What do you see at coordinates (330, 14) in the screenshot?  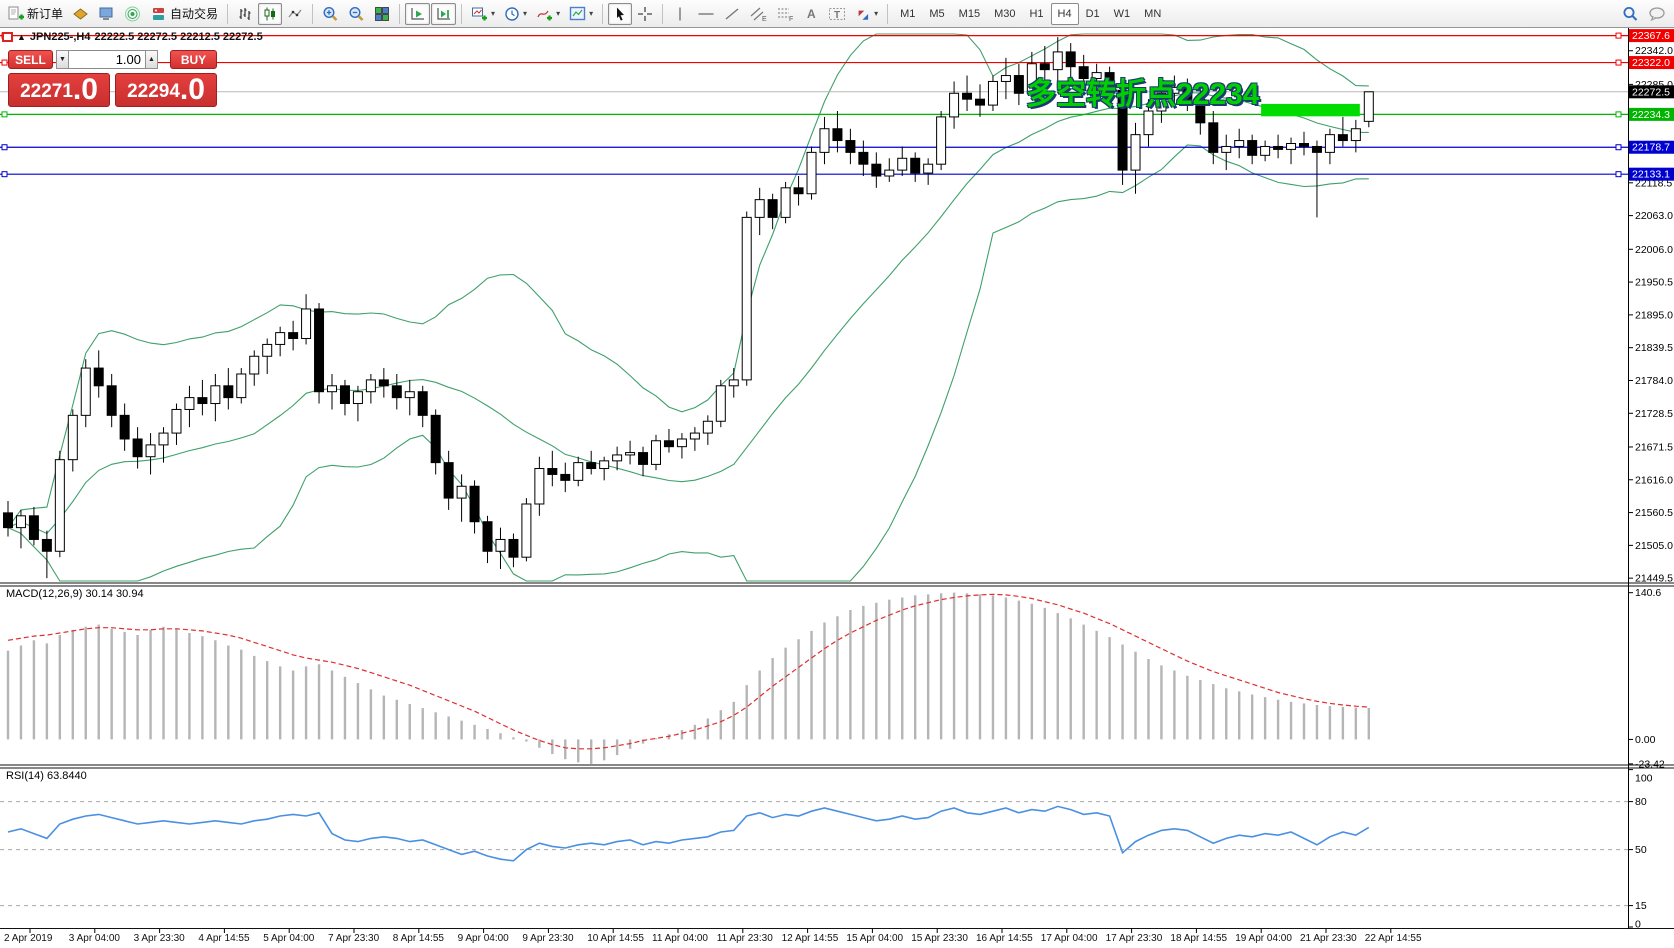 I see `zoom-in-button` at bounding box center [330, 14].